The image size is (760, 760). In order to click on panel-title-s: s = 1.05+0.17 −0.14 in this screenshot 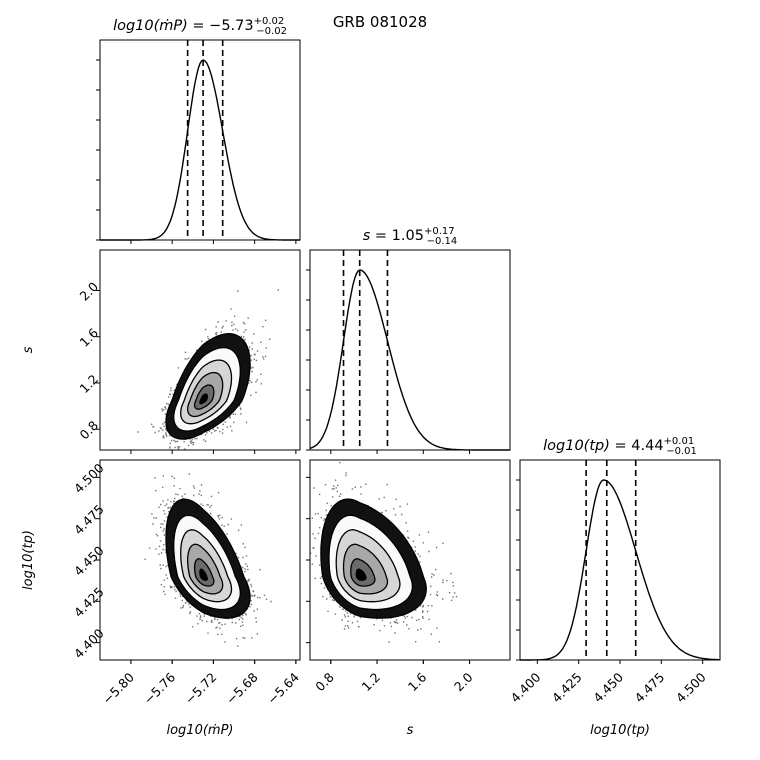, I will do `click(410, 236)`.